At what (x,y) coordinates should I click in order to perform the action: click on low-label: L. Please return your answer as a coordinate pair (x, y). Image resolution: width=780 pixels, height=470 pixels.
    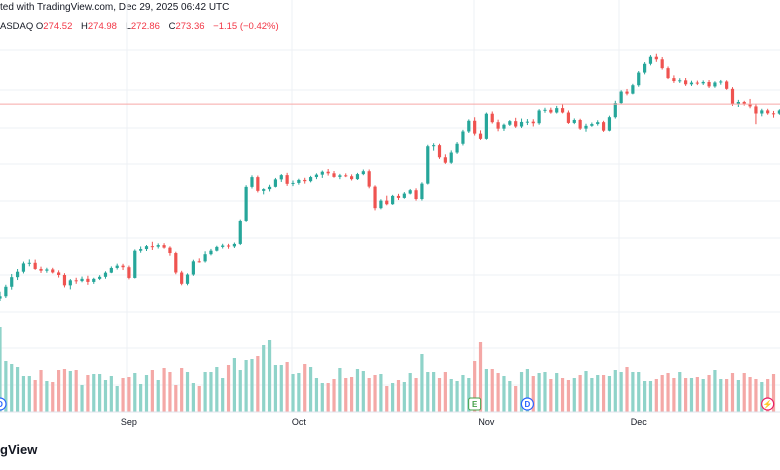
    Looking at the image, I should click on (128, 26).